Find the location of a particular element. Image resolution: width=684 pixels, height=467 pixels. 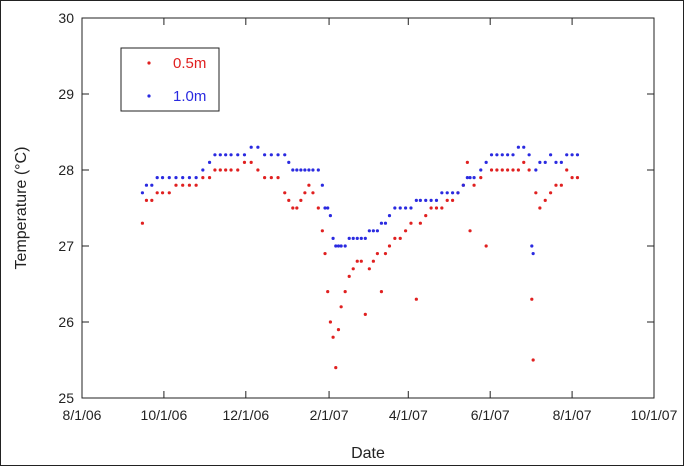

point-0.5m-83 is located at coordinates (545, 200).